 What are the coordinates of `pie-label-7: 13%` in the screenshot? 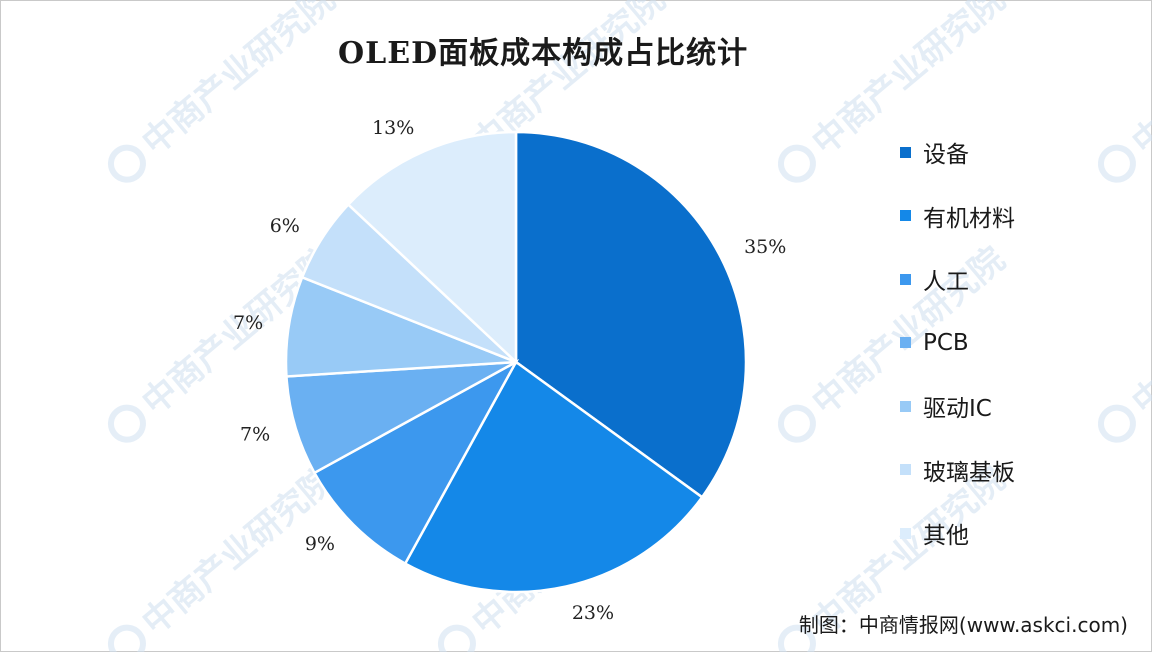 It's located at (393, 128).